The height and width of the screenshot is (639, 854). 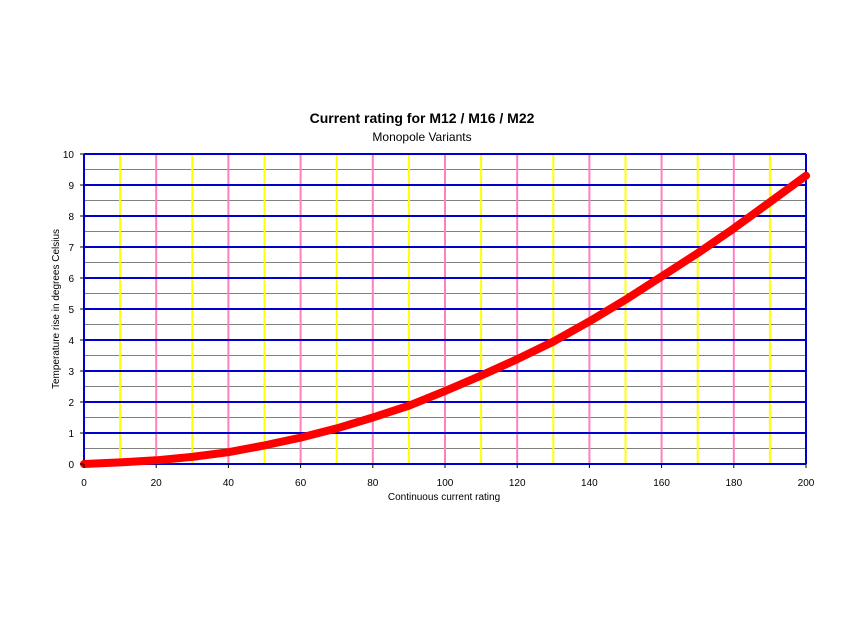 I want to click on y-axis-label: Temperature rise in degrees Celsius, so click(x=56, y=309).